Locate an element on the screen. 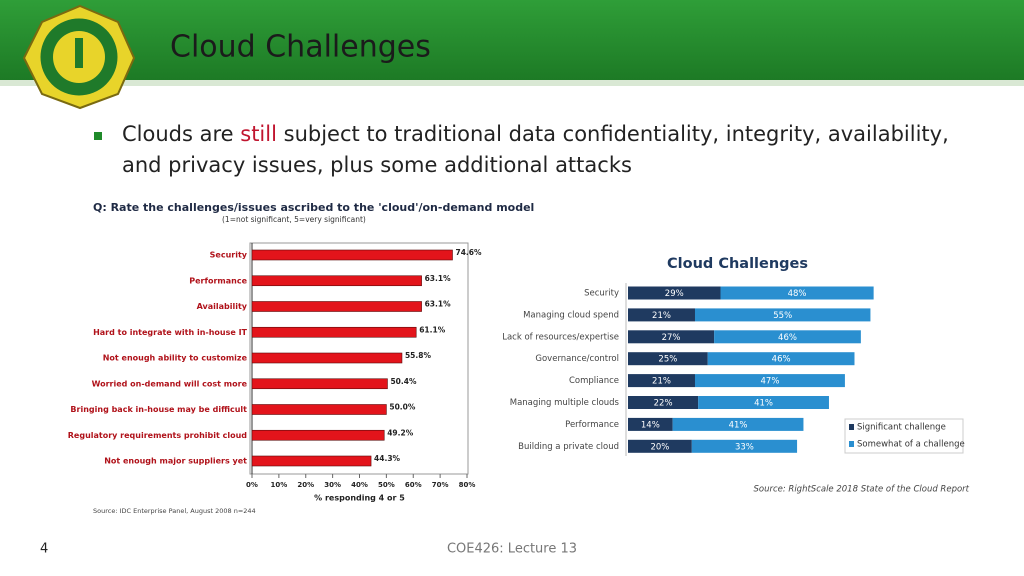 The image size is (1024, 576). value-label: 44.3% is located at coordinates (387, 458).